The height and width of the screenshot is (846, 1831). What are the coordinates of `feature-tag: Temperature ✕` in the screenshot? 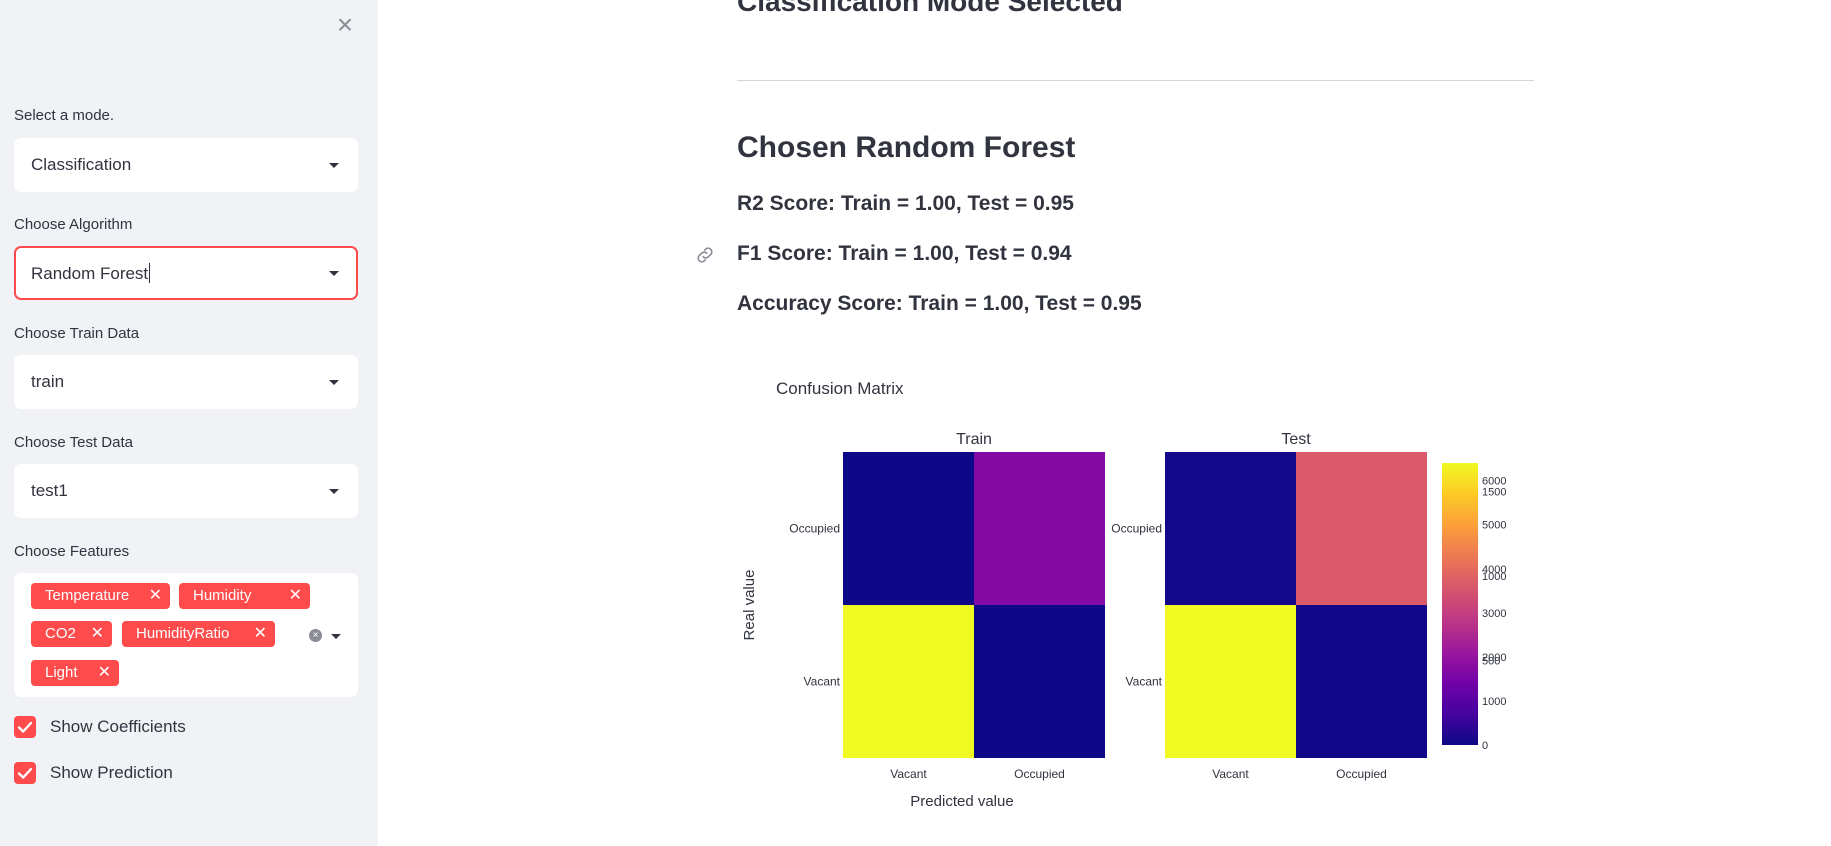 It's located at (100, 596).